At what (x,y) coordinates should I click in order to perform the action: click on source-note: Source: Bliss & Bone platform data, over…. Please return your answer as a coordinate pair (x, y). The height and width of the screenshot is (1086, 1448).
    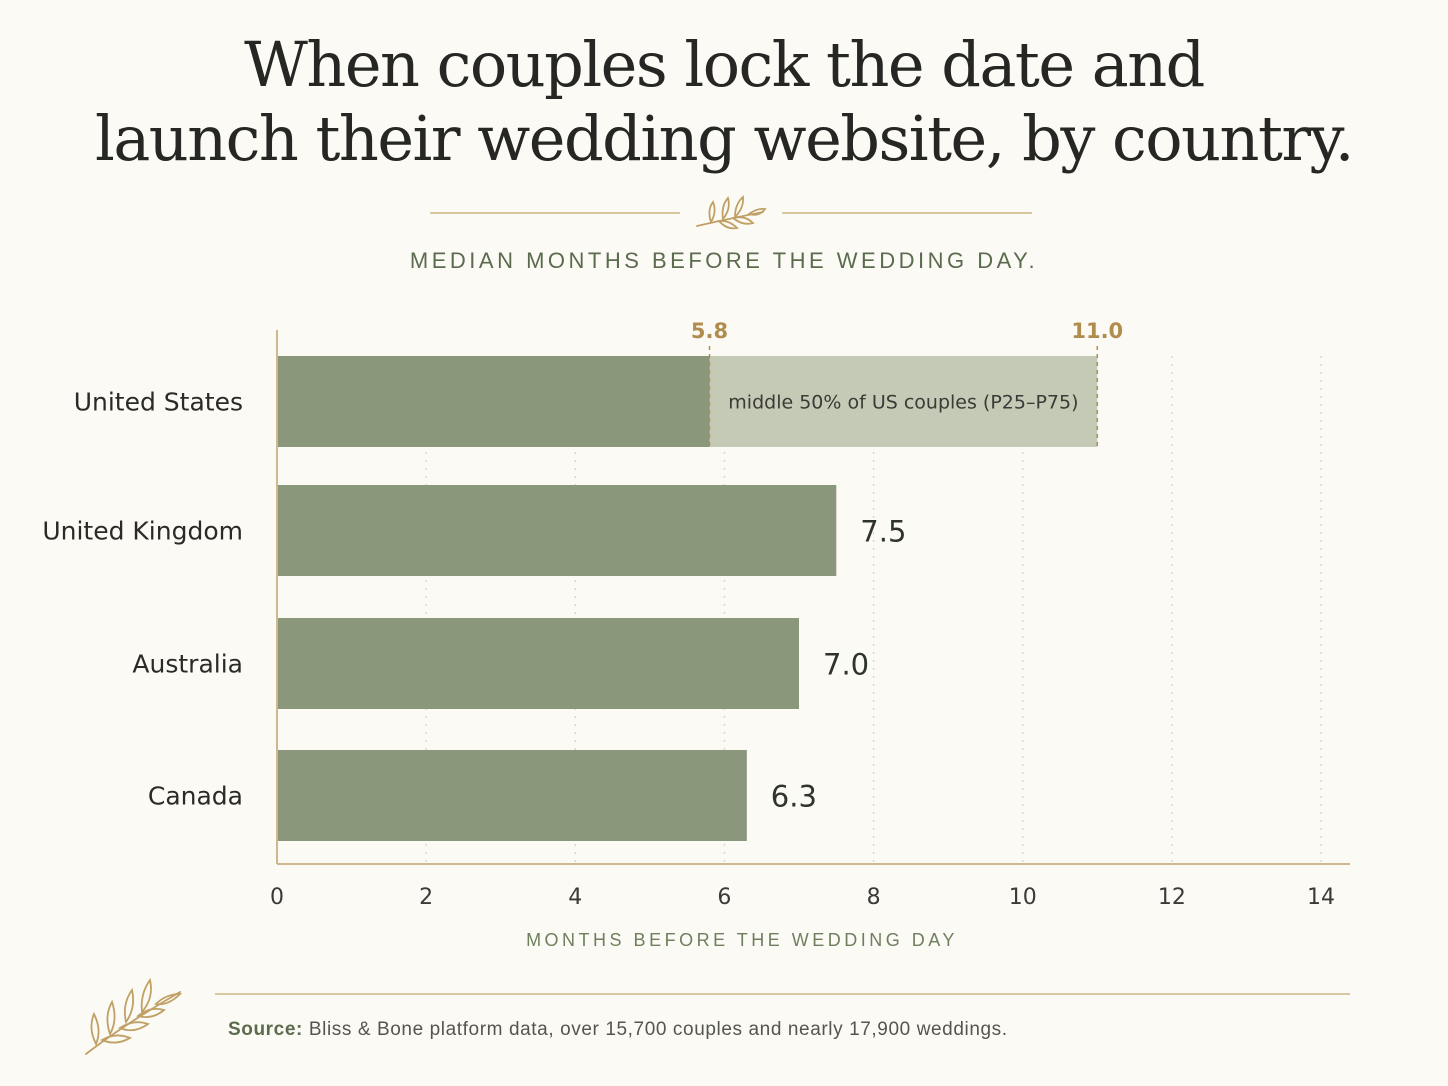
    Looking at the image, I should click on (618, 1030).